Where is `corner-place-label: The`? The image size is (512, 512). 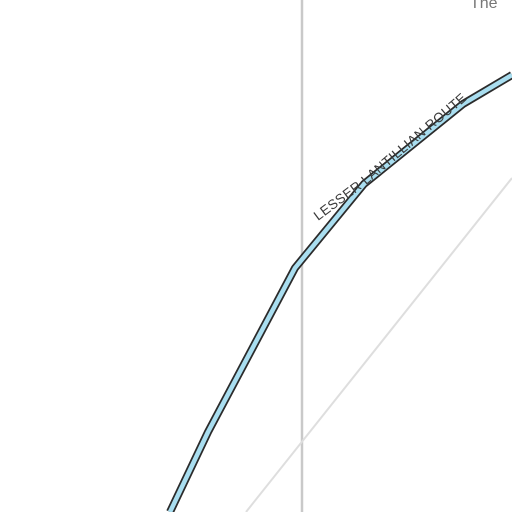
corner-place-label: The is located at coordinates (484, 6).